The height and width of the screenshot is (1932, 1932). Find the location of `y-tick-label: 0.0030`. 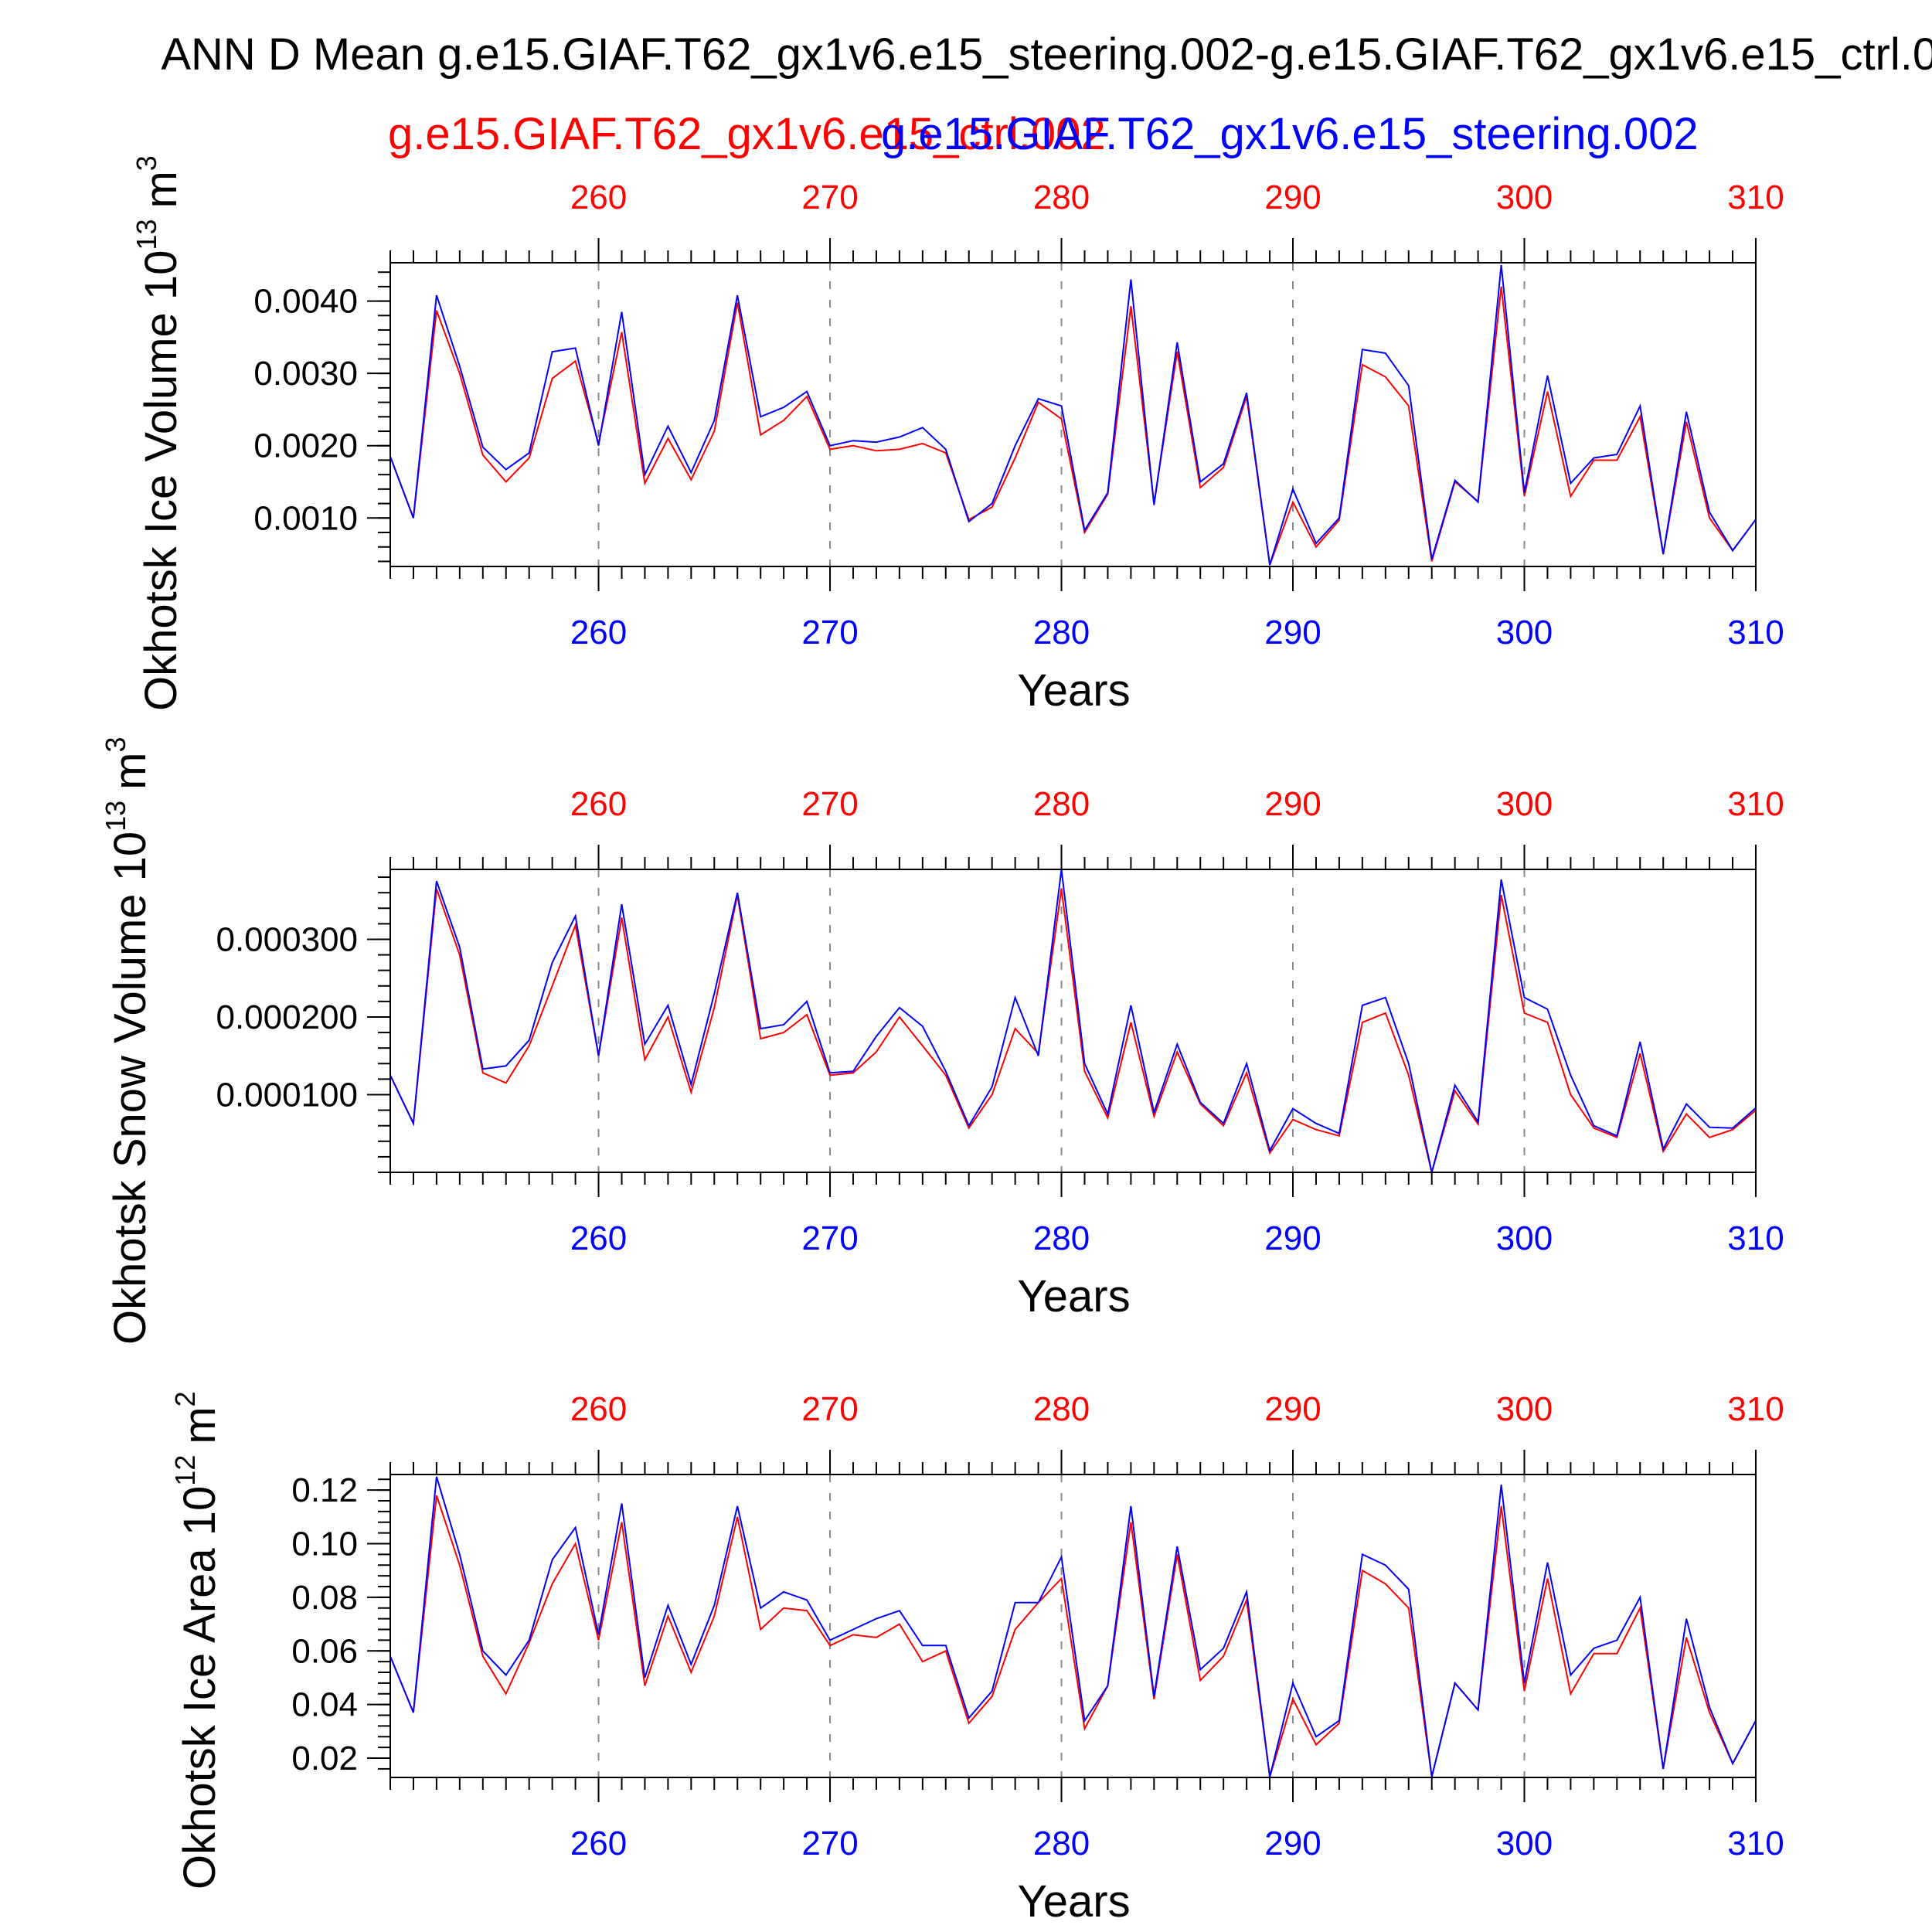

y-tick-label: 0.0030 is located at coordinates (305, 374).